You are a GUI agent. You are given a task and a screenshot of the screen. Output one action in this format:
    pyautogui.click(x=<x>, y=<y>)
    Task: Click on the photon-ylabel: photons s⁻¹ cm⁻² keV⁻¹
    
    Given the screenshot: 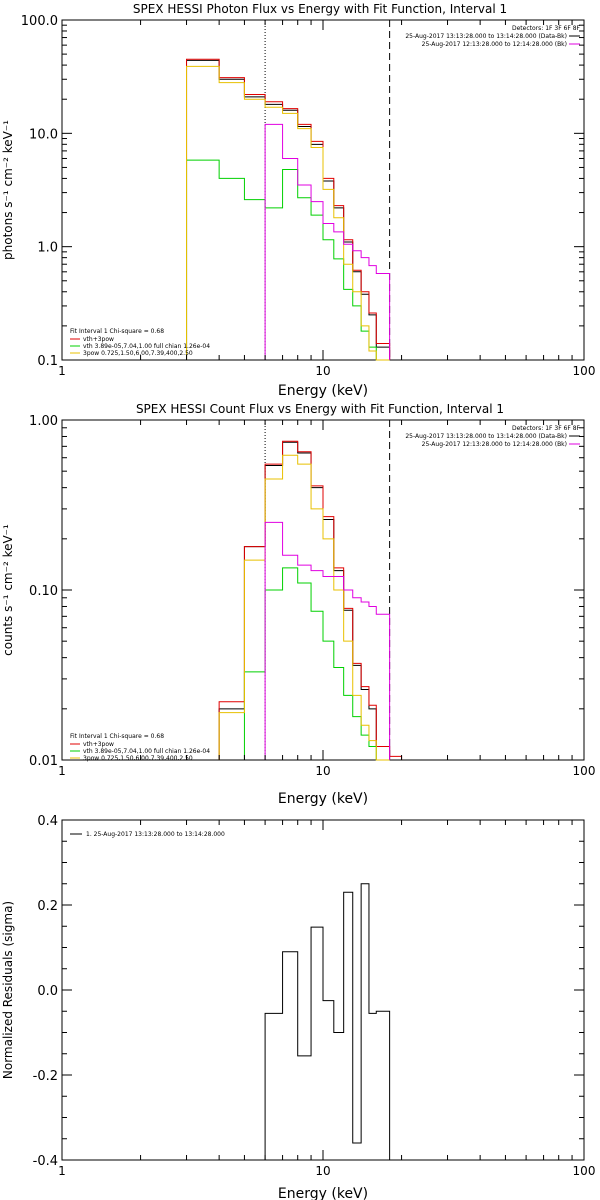 What is the action you would take?
    pyautogui.click(x=8, y=190)
    